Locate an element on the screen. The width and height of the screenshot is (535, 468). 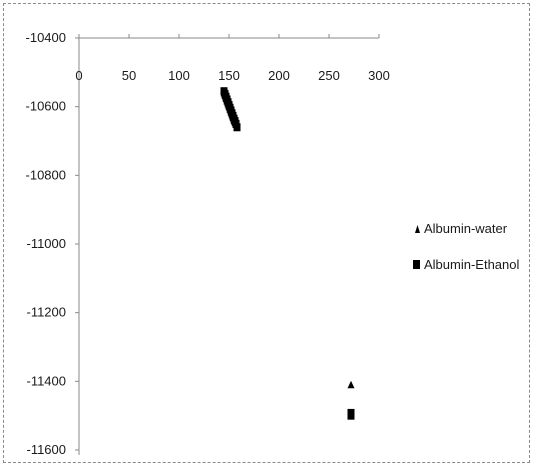
legend-item-albumin-ethanol: Albumin-Ethanol is located at coordinates (466, 264).